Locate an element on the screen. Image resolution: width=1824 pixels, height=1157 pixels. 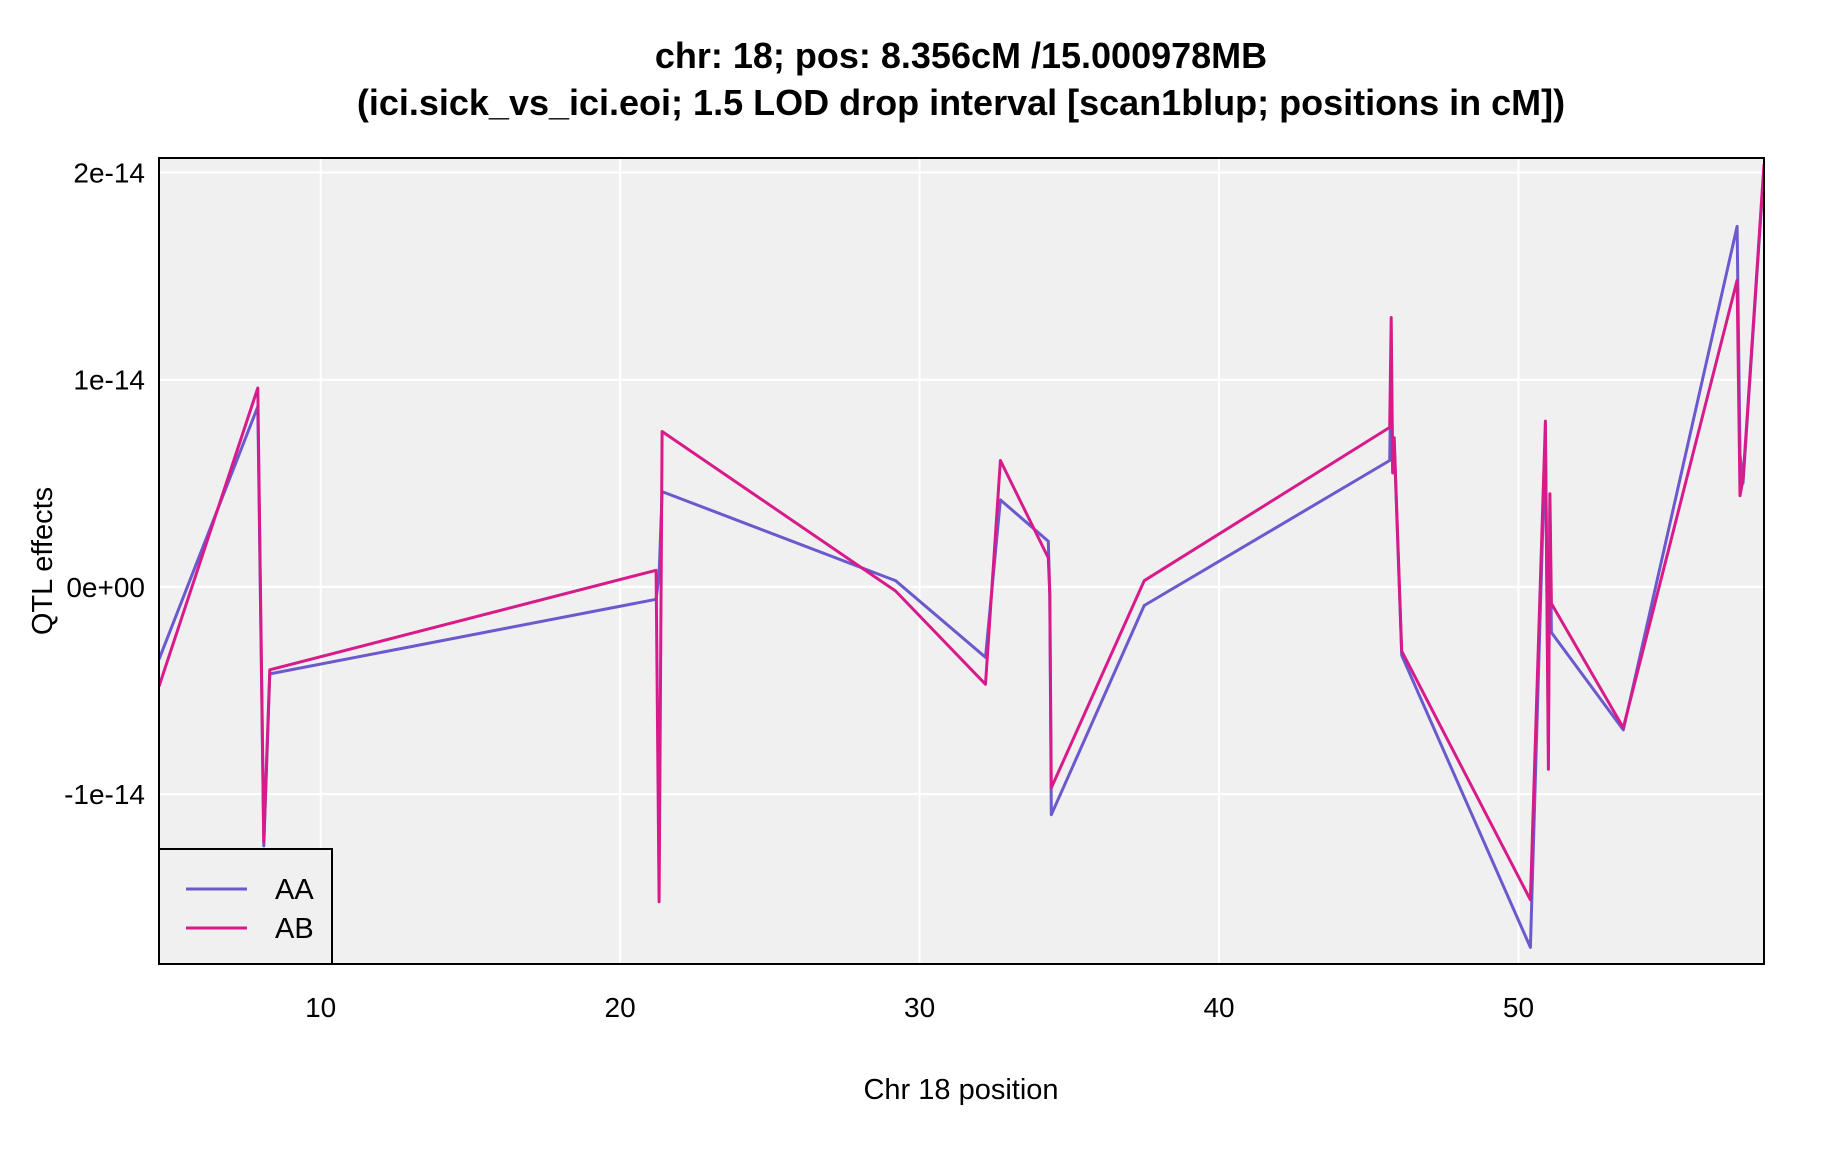
y-tick-label: 0e+00 is located at coordinates (105, 587).